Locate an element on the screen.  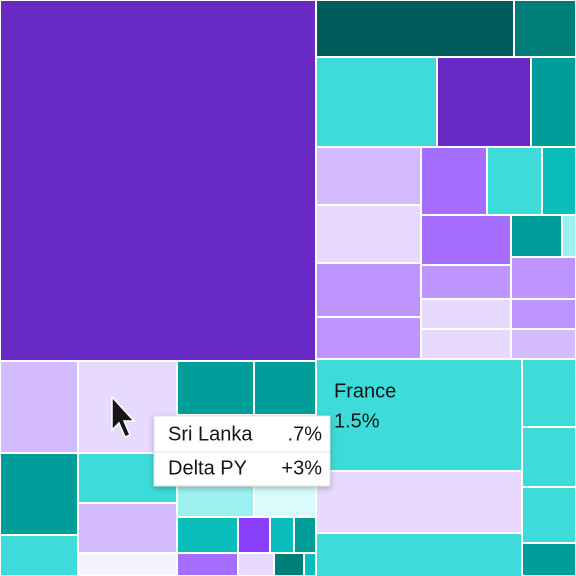
tooltip-value: +3% is located at coordinates (301, 468).